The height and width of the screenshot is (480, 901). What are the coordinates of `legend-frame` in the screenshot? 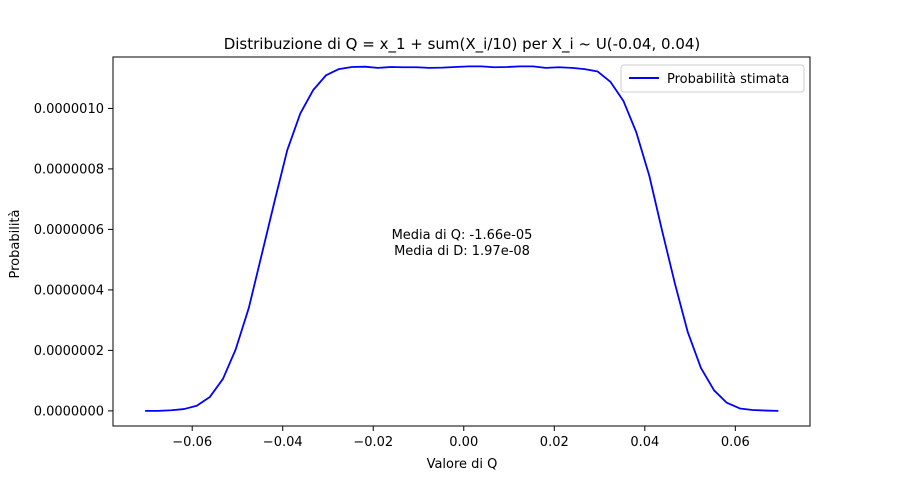 It's located at (712, 78).